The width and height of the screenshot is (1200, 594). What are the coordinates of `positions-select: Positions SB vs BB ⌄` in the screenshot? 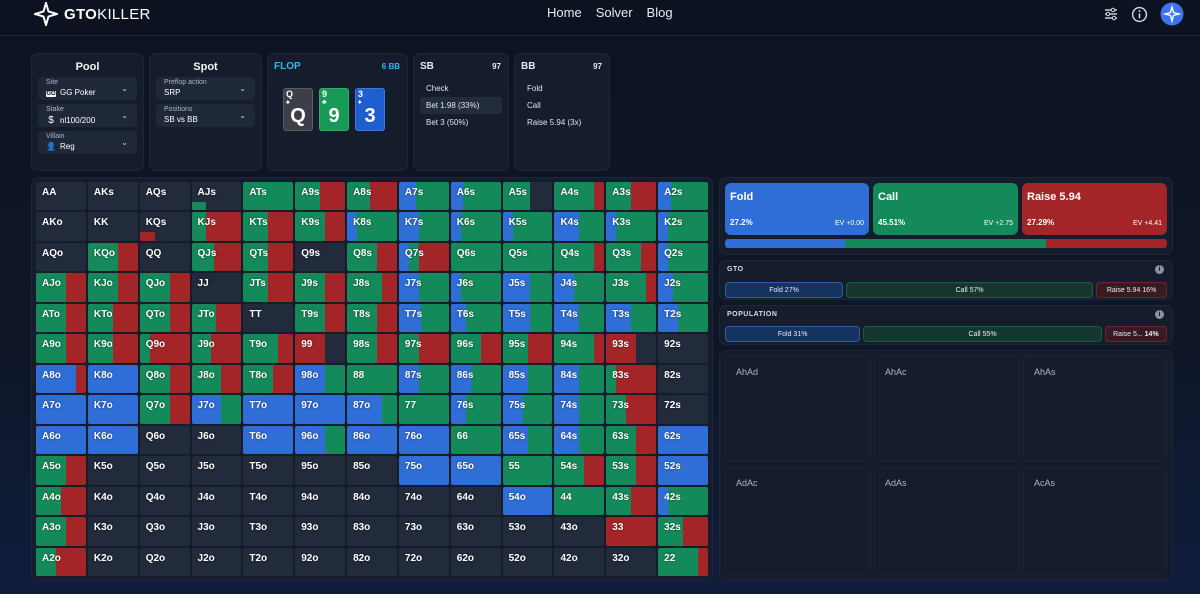 It's located at (205, 115).